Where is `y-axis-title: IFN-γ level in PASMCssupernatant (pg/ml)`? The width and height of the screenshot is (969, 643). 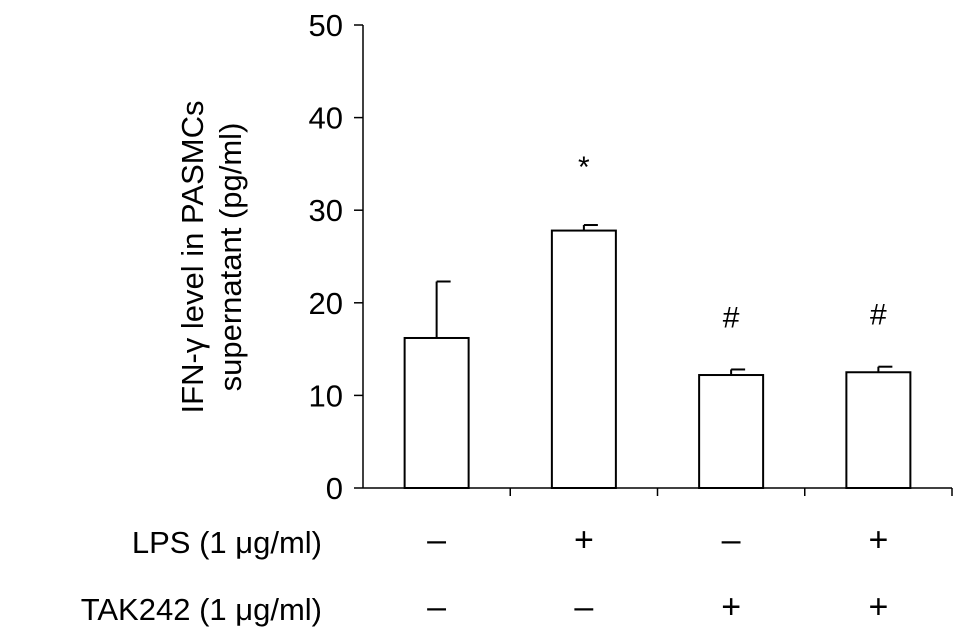
y-axis-title: IFN-γ level in PASMCssupernatant (pg/ml) is located at coordinates (211, 257).